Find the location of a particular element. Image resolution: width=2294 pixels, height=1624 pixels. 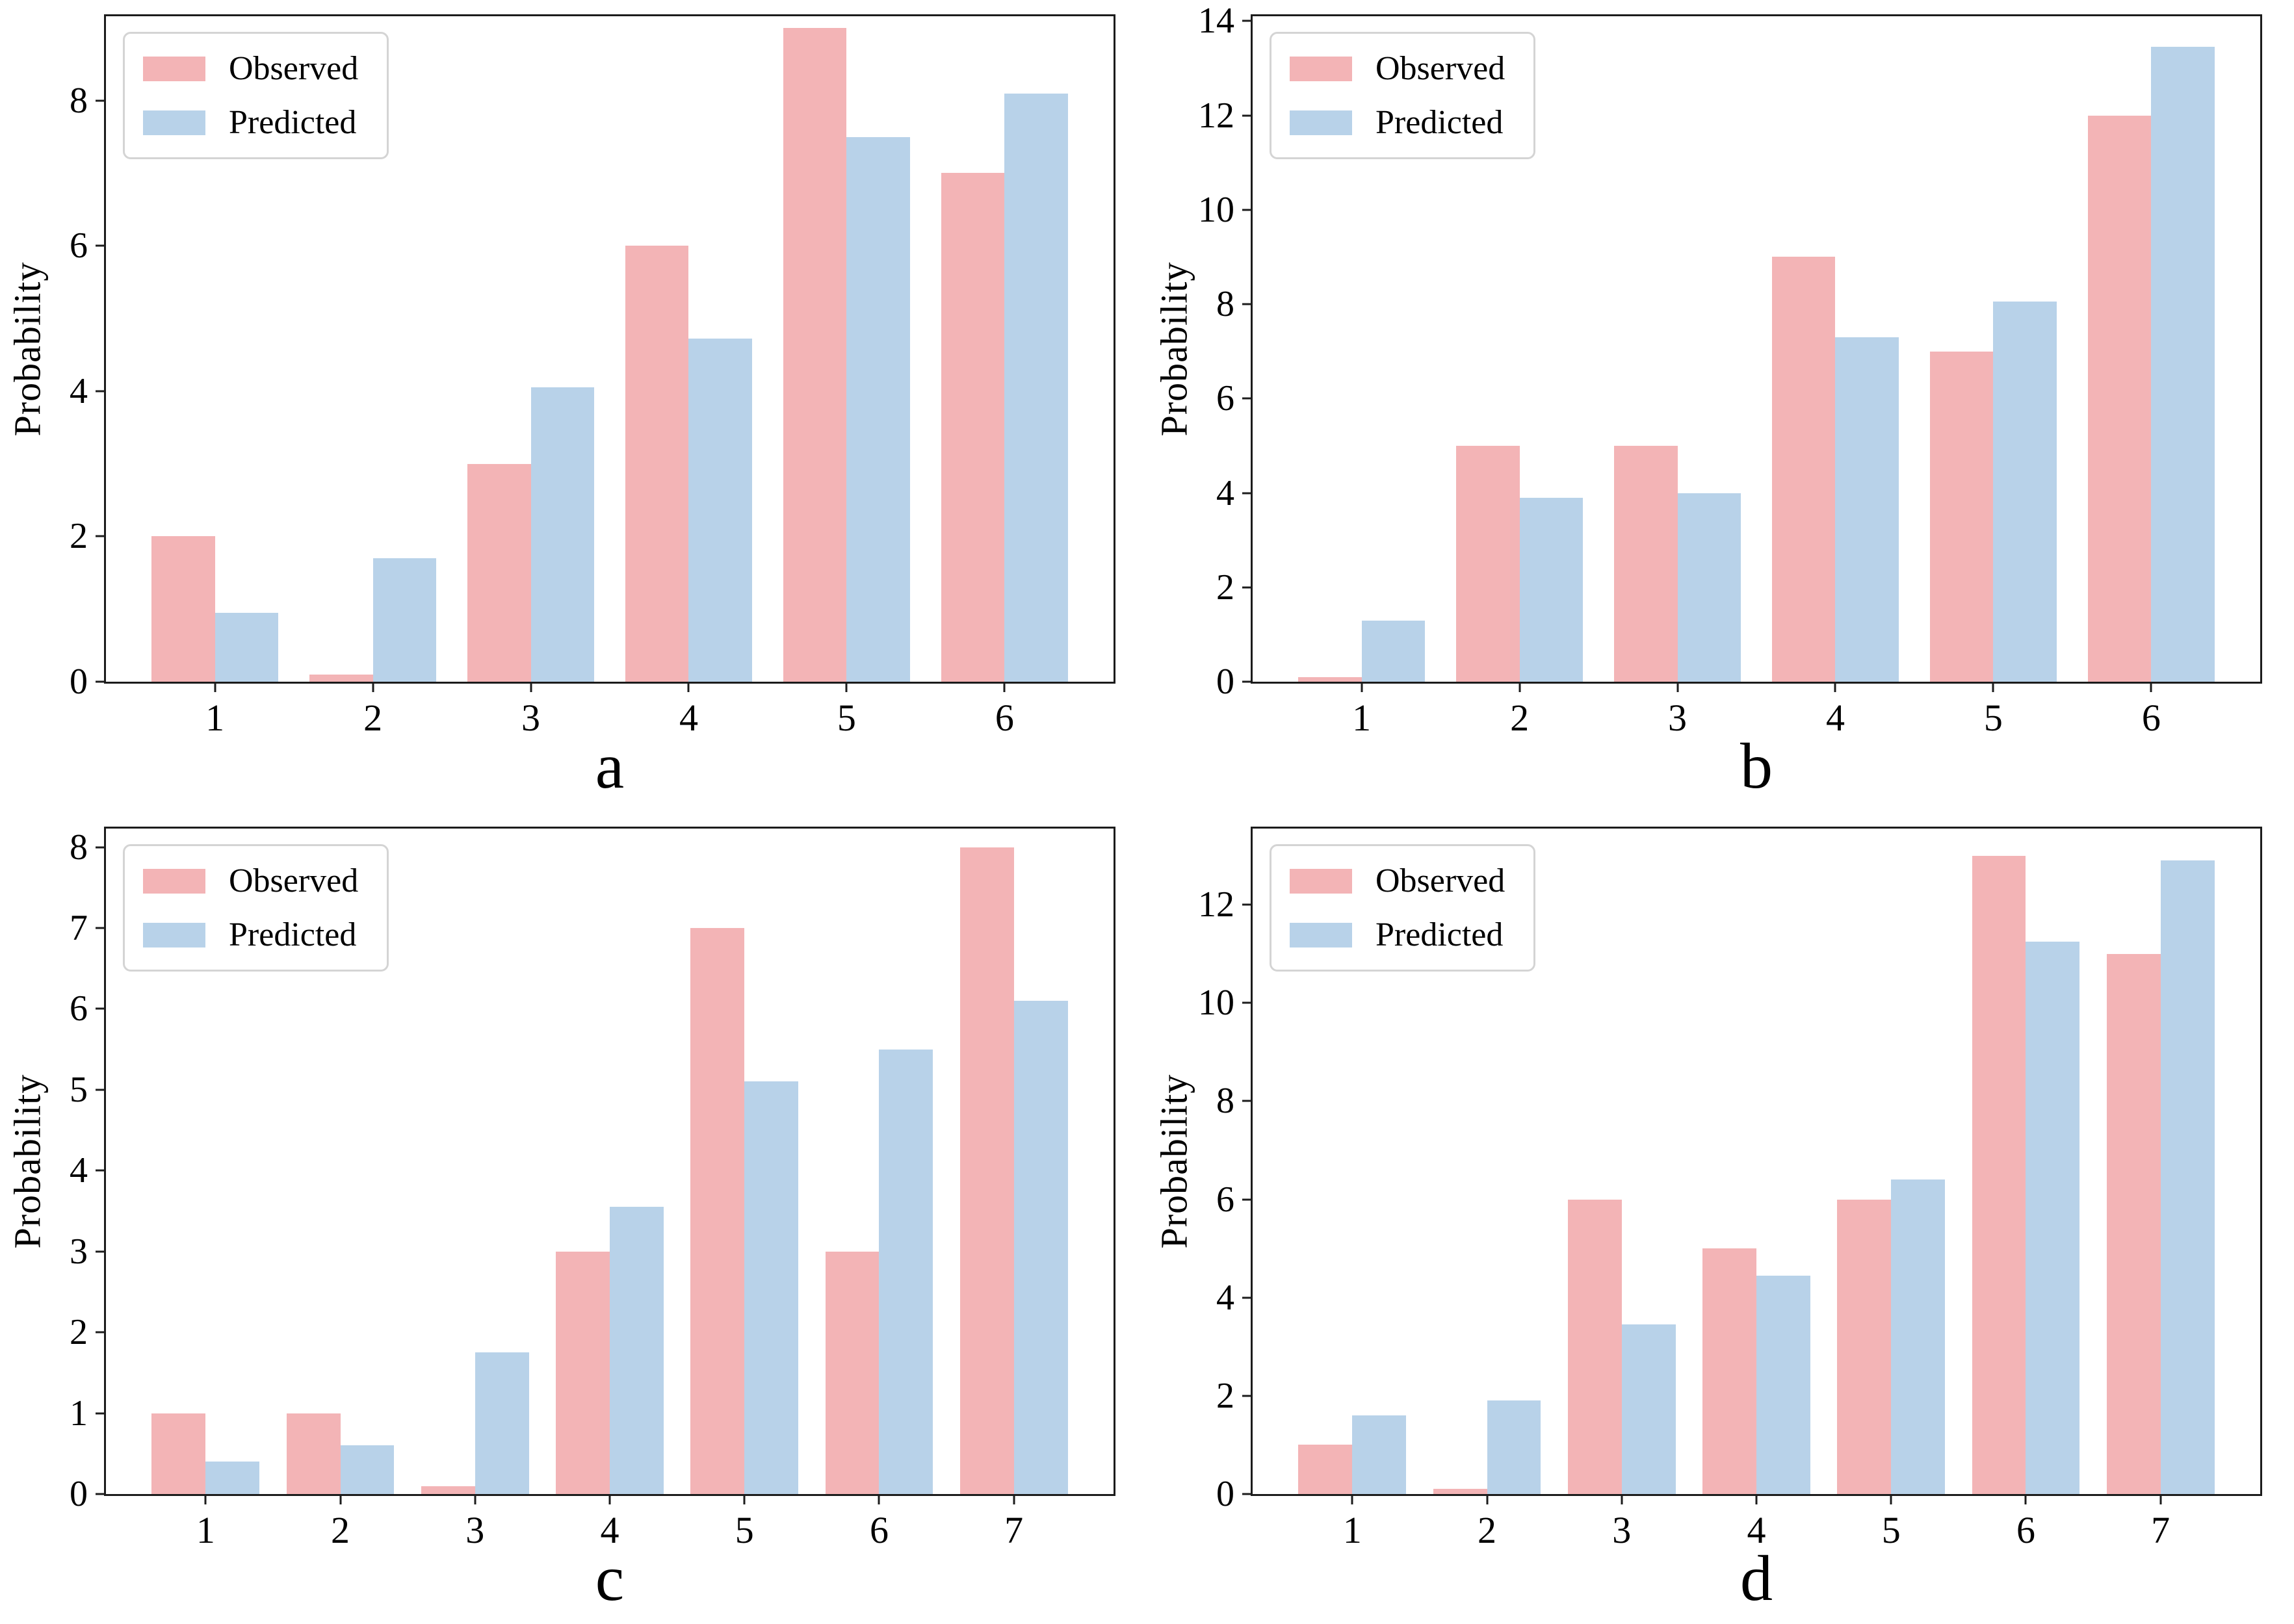

panel-caption: b is located at coordinates (1757, 766).